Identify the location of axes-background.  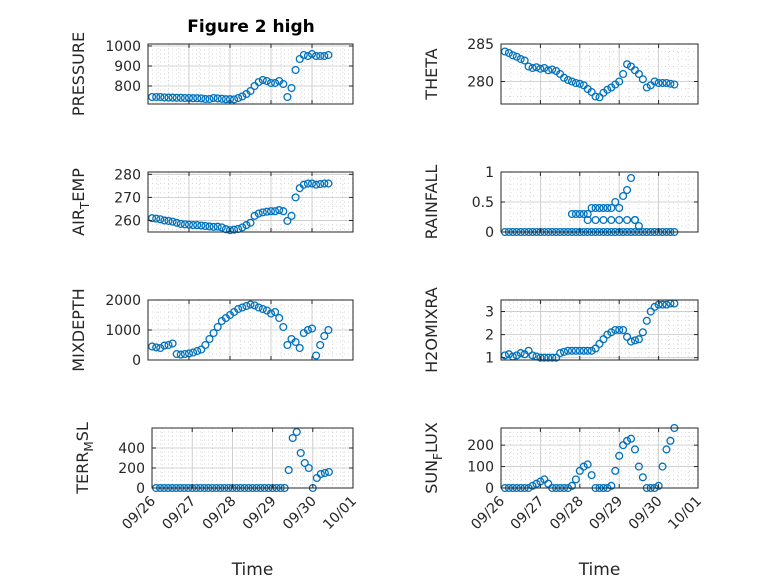
(252, 458).